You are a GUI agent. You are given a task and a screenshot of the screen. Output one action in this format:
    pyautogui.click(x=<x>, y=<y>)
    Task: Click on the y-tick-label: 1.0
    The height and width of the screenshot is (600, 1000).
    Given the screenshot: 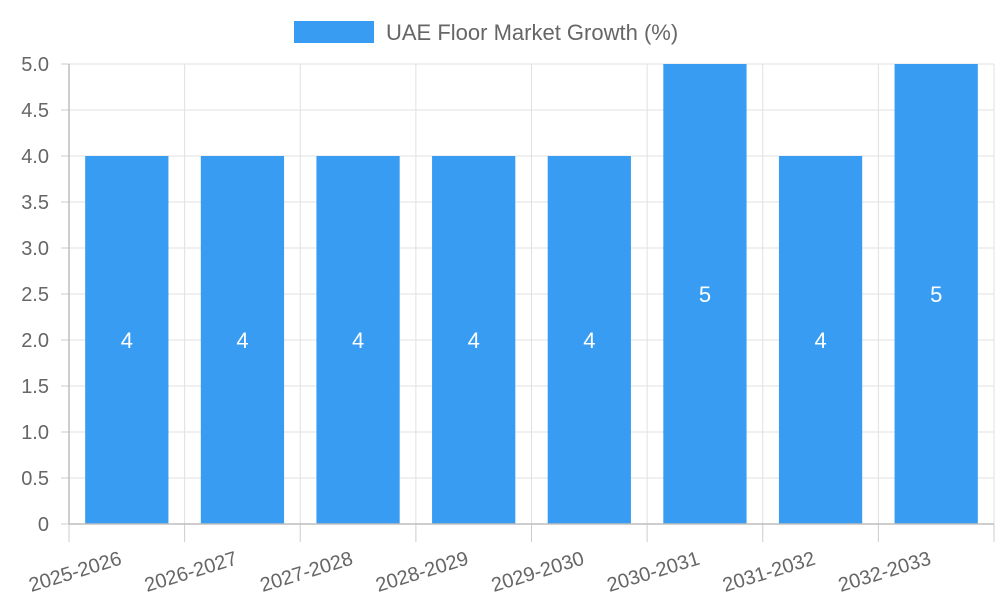 What is the action you would take?
    pyautogui.click(x=35, y=433)
    